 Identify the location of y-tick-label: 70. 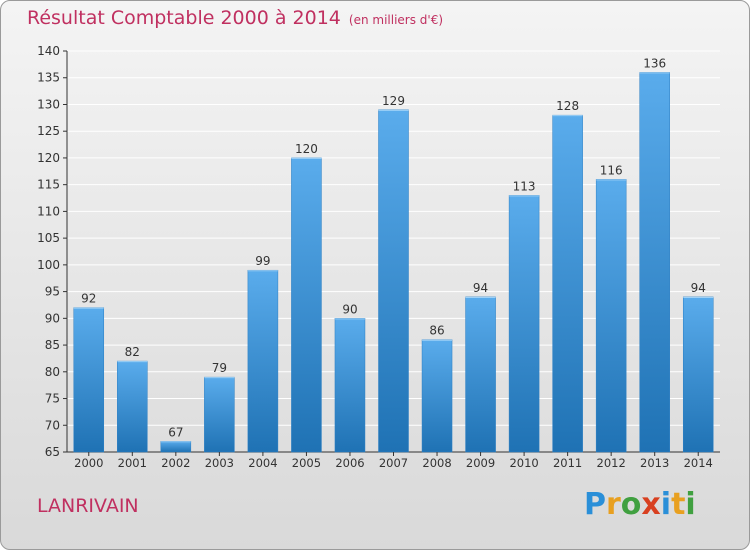
(52, 425).